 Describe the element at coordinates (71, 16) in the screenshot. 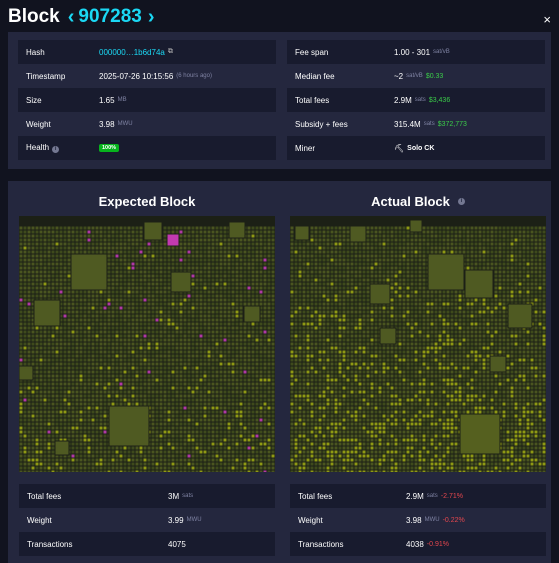

I see `chevron-left-icon: ‹` at that location.